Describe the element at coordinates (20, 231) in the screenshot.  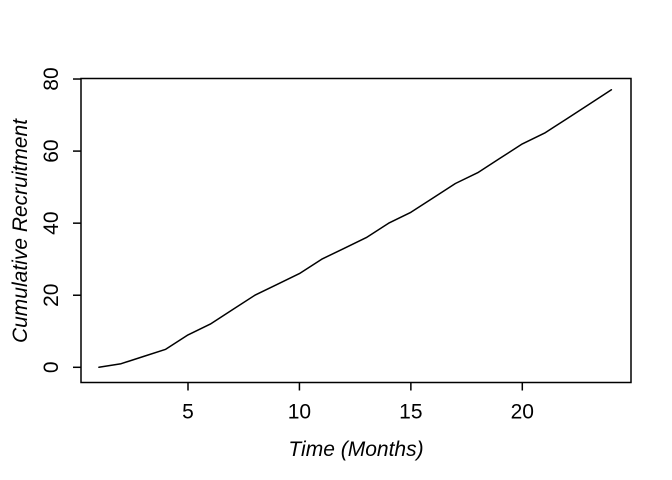
I see `y-axis-title: Cumulative Recruitment` at that location.